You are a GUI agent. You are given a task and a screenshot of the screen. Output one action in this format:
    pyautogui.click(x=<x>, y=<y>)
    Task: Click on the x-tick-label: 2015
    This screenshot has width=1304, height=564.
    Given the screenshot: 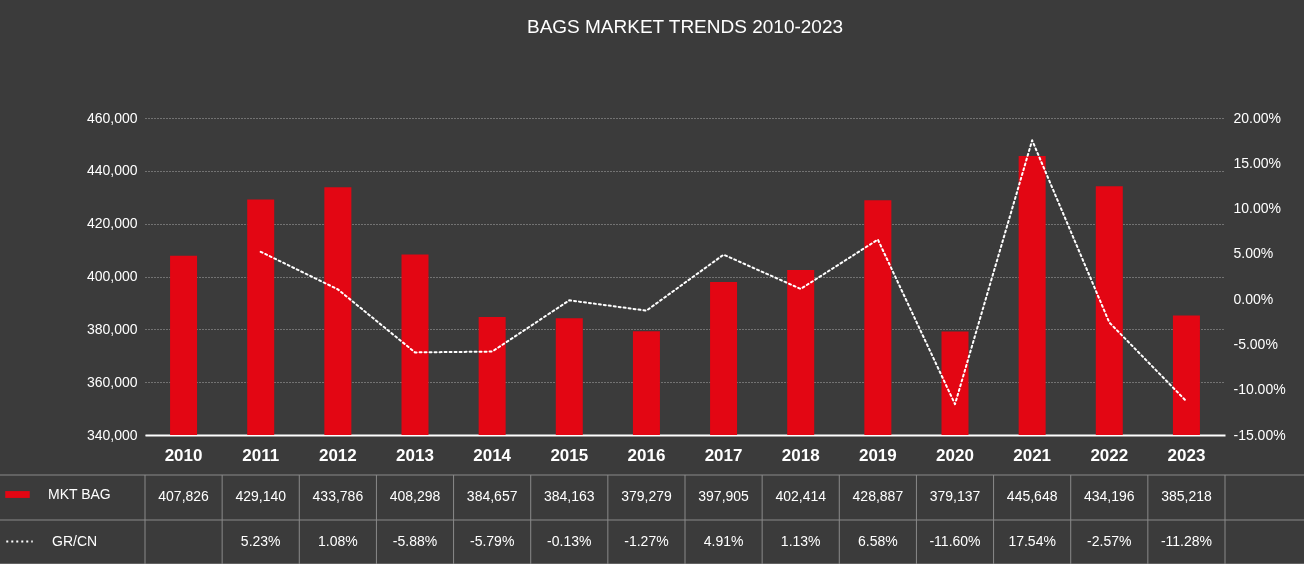 What is the action you would take?
    pyautogui.click(x=569, y=455)
    